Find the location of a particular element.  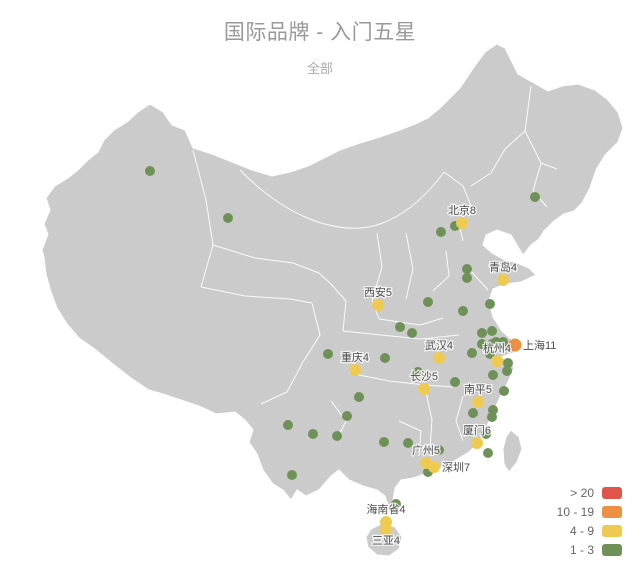

legend-label: 4 - 9 is located at coordinates (581, 531).